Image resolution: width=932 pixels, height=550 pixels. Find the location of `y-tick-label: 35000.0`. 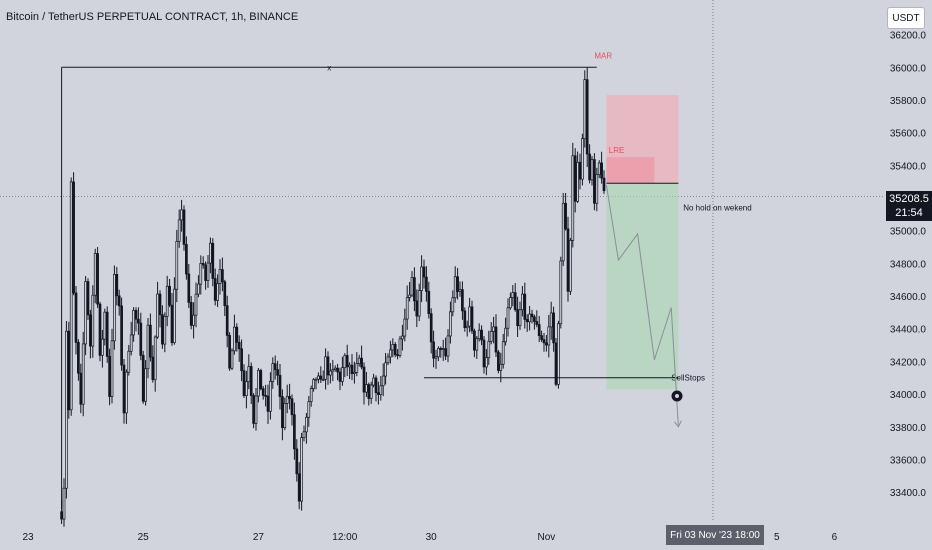

y-tick-label: 35000.0 is located at coordinates (908, 232).